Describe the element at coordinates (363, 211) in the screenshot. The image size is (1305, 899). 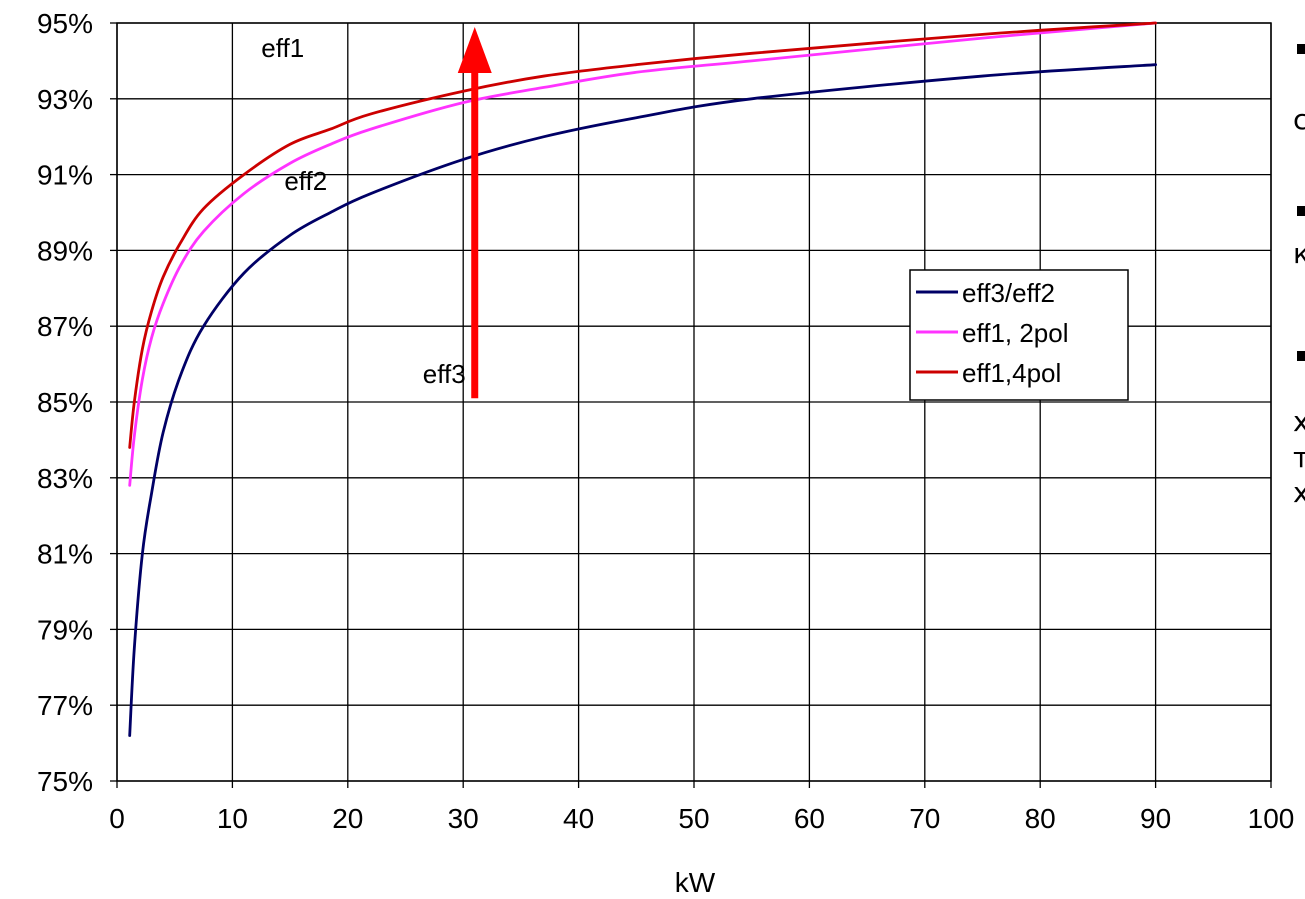
I see `curve-annotations: eff1 eff2 eff3` at that location.